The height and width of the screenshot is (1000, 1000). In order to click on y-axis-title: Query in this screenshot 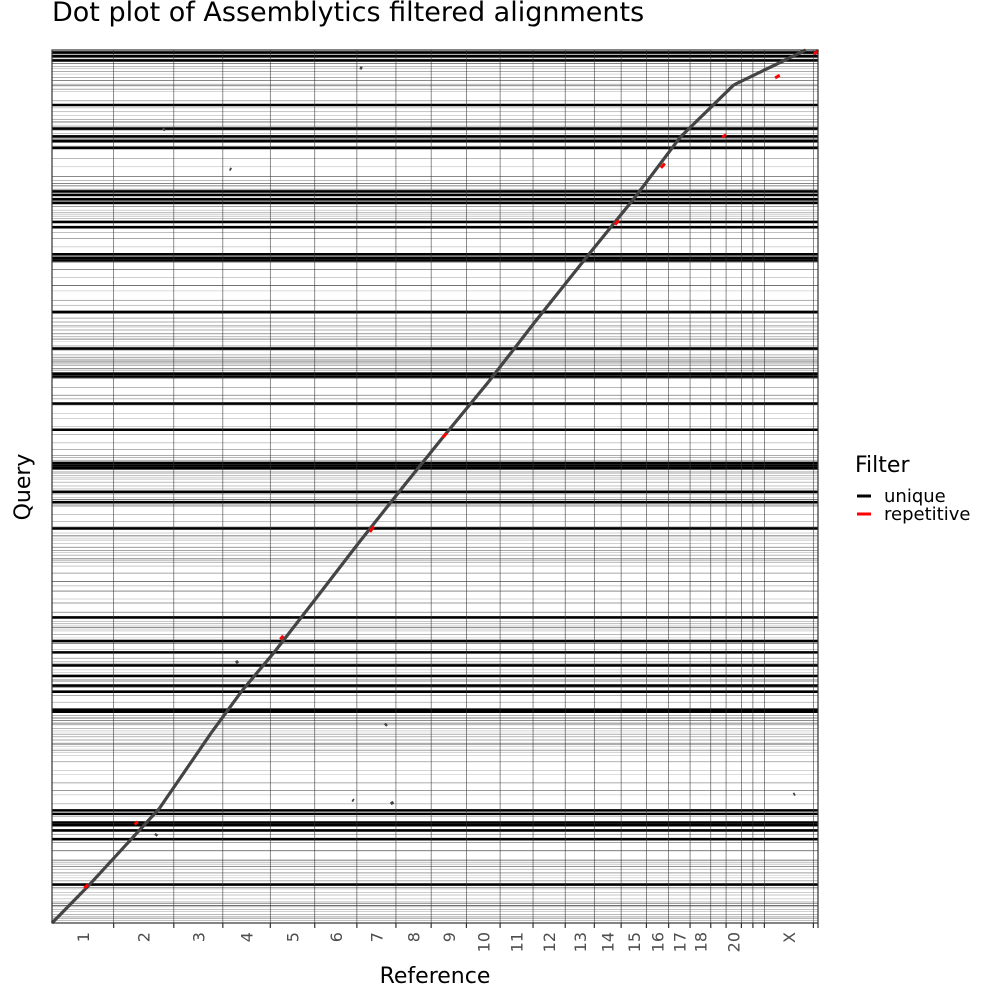, I will do `click(23, 487)`.